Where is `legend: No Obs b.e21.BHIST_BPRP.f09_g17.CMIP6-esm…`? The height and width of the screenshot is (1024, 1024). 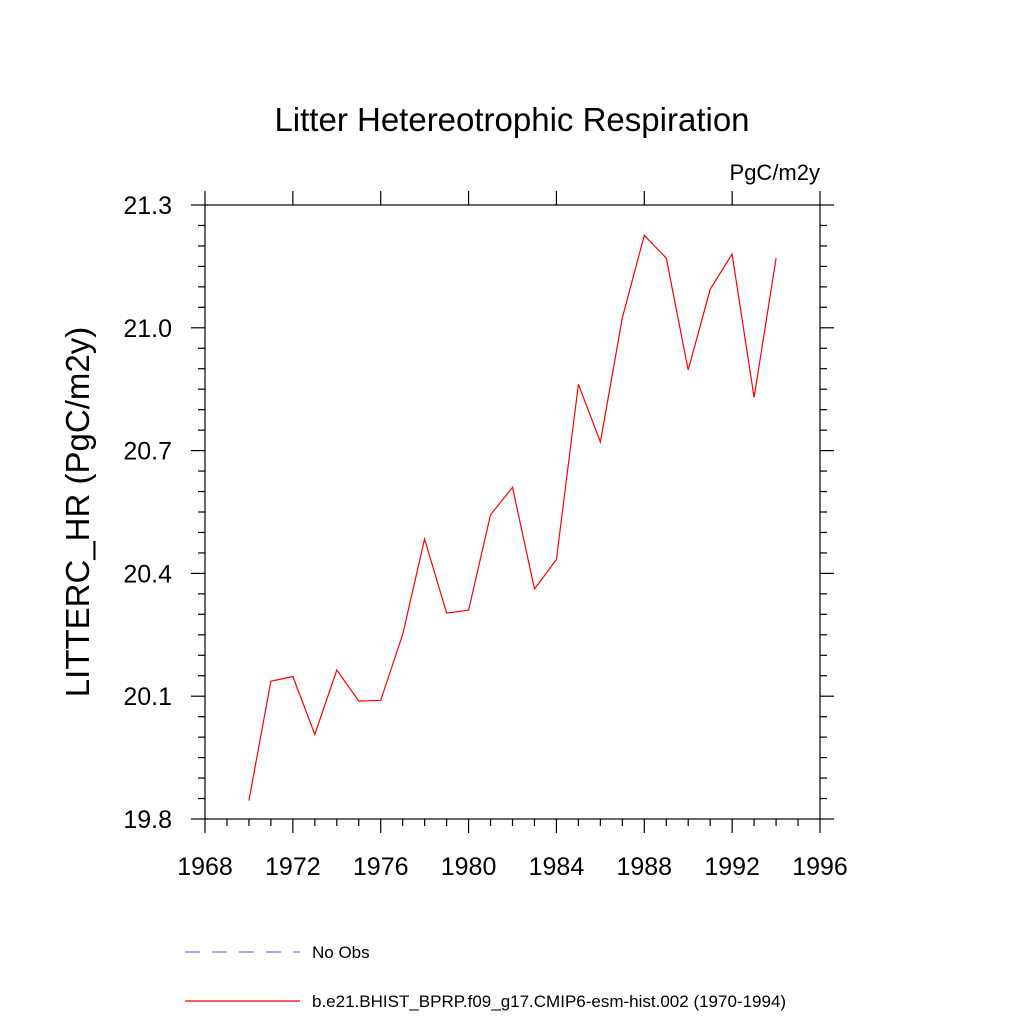 legend: No Obs b.e21.BHIST_BPRP.f09_g17.CMIP6-esm… is located at coordinates (485, 977).